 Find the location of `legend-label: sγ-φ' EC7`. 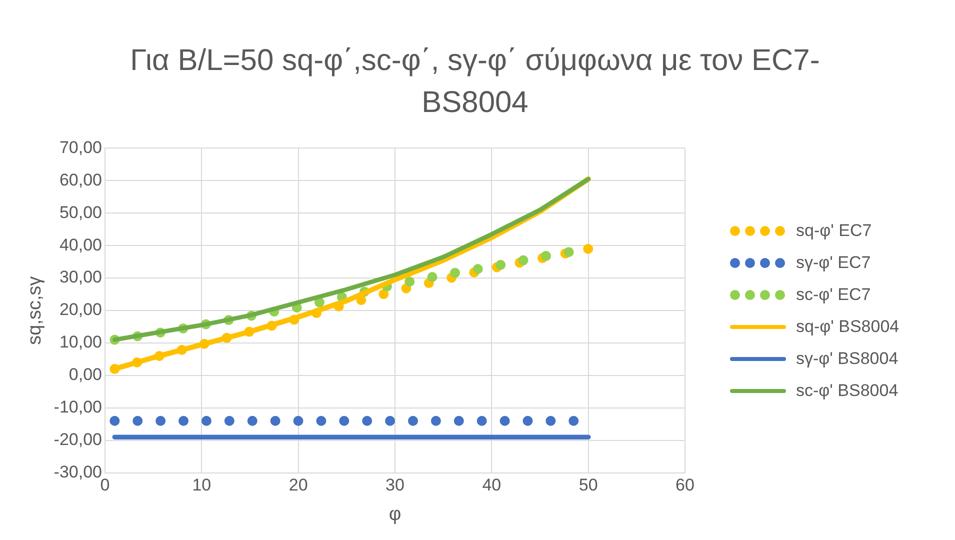

legend-label: sγ-φ' EC7 is located at coordinates (833, 263).